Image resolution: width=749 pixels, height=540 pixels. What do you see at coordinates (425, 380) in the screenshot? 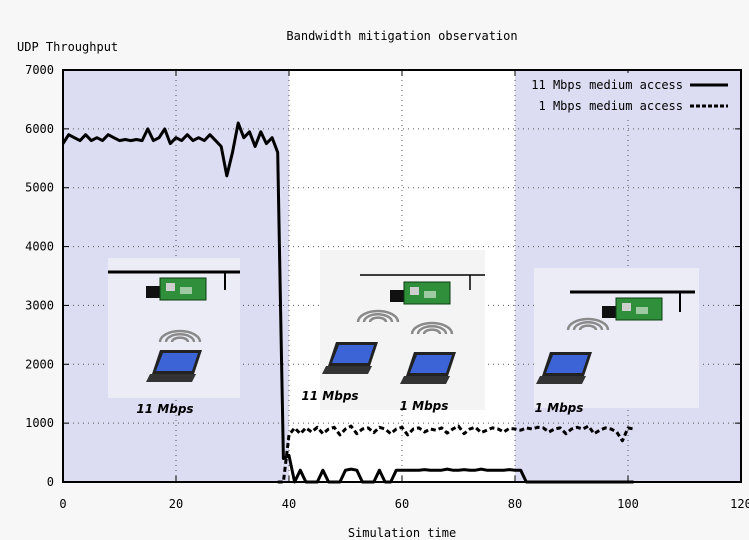
I see `scene-middle-laptop-2-keyboard` at bounding box center [425, 380].